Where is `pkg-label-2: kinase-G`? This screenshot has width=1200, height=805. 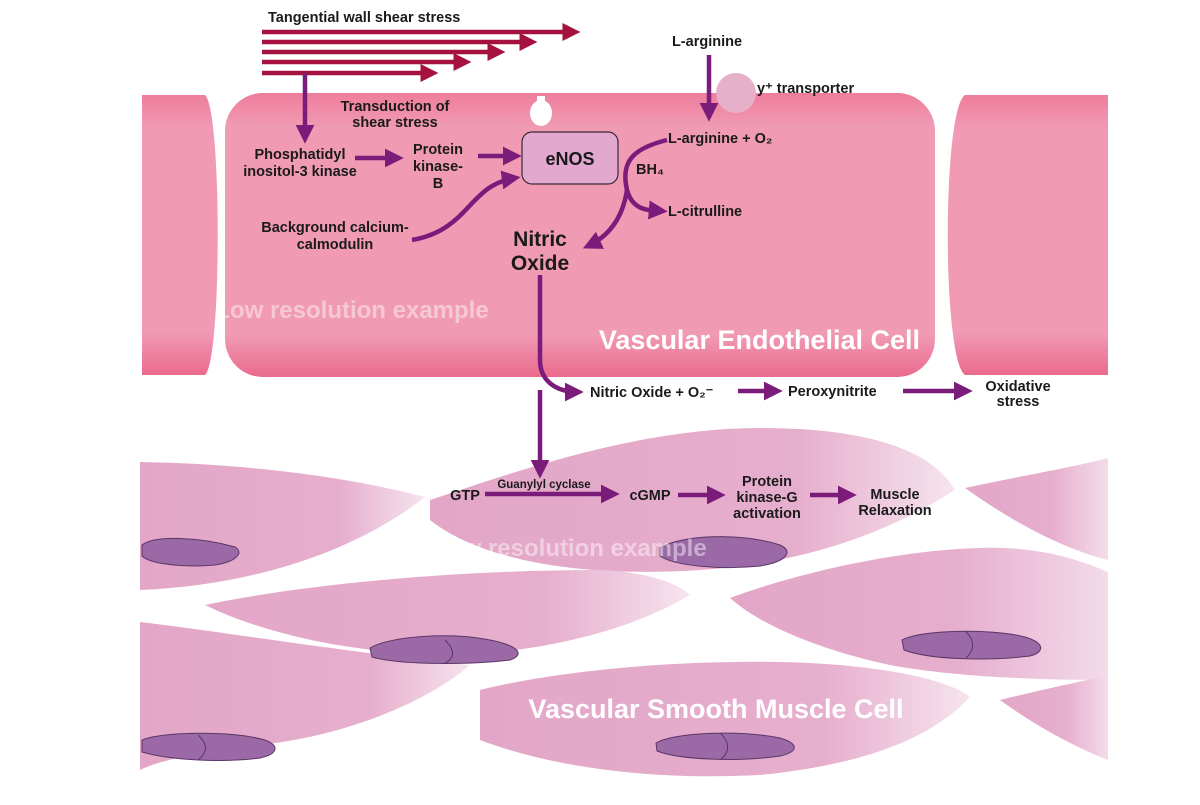
pkg-label-2: kinase-G is located at coordinates (766, 498).